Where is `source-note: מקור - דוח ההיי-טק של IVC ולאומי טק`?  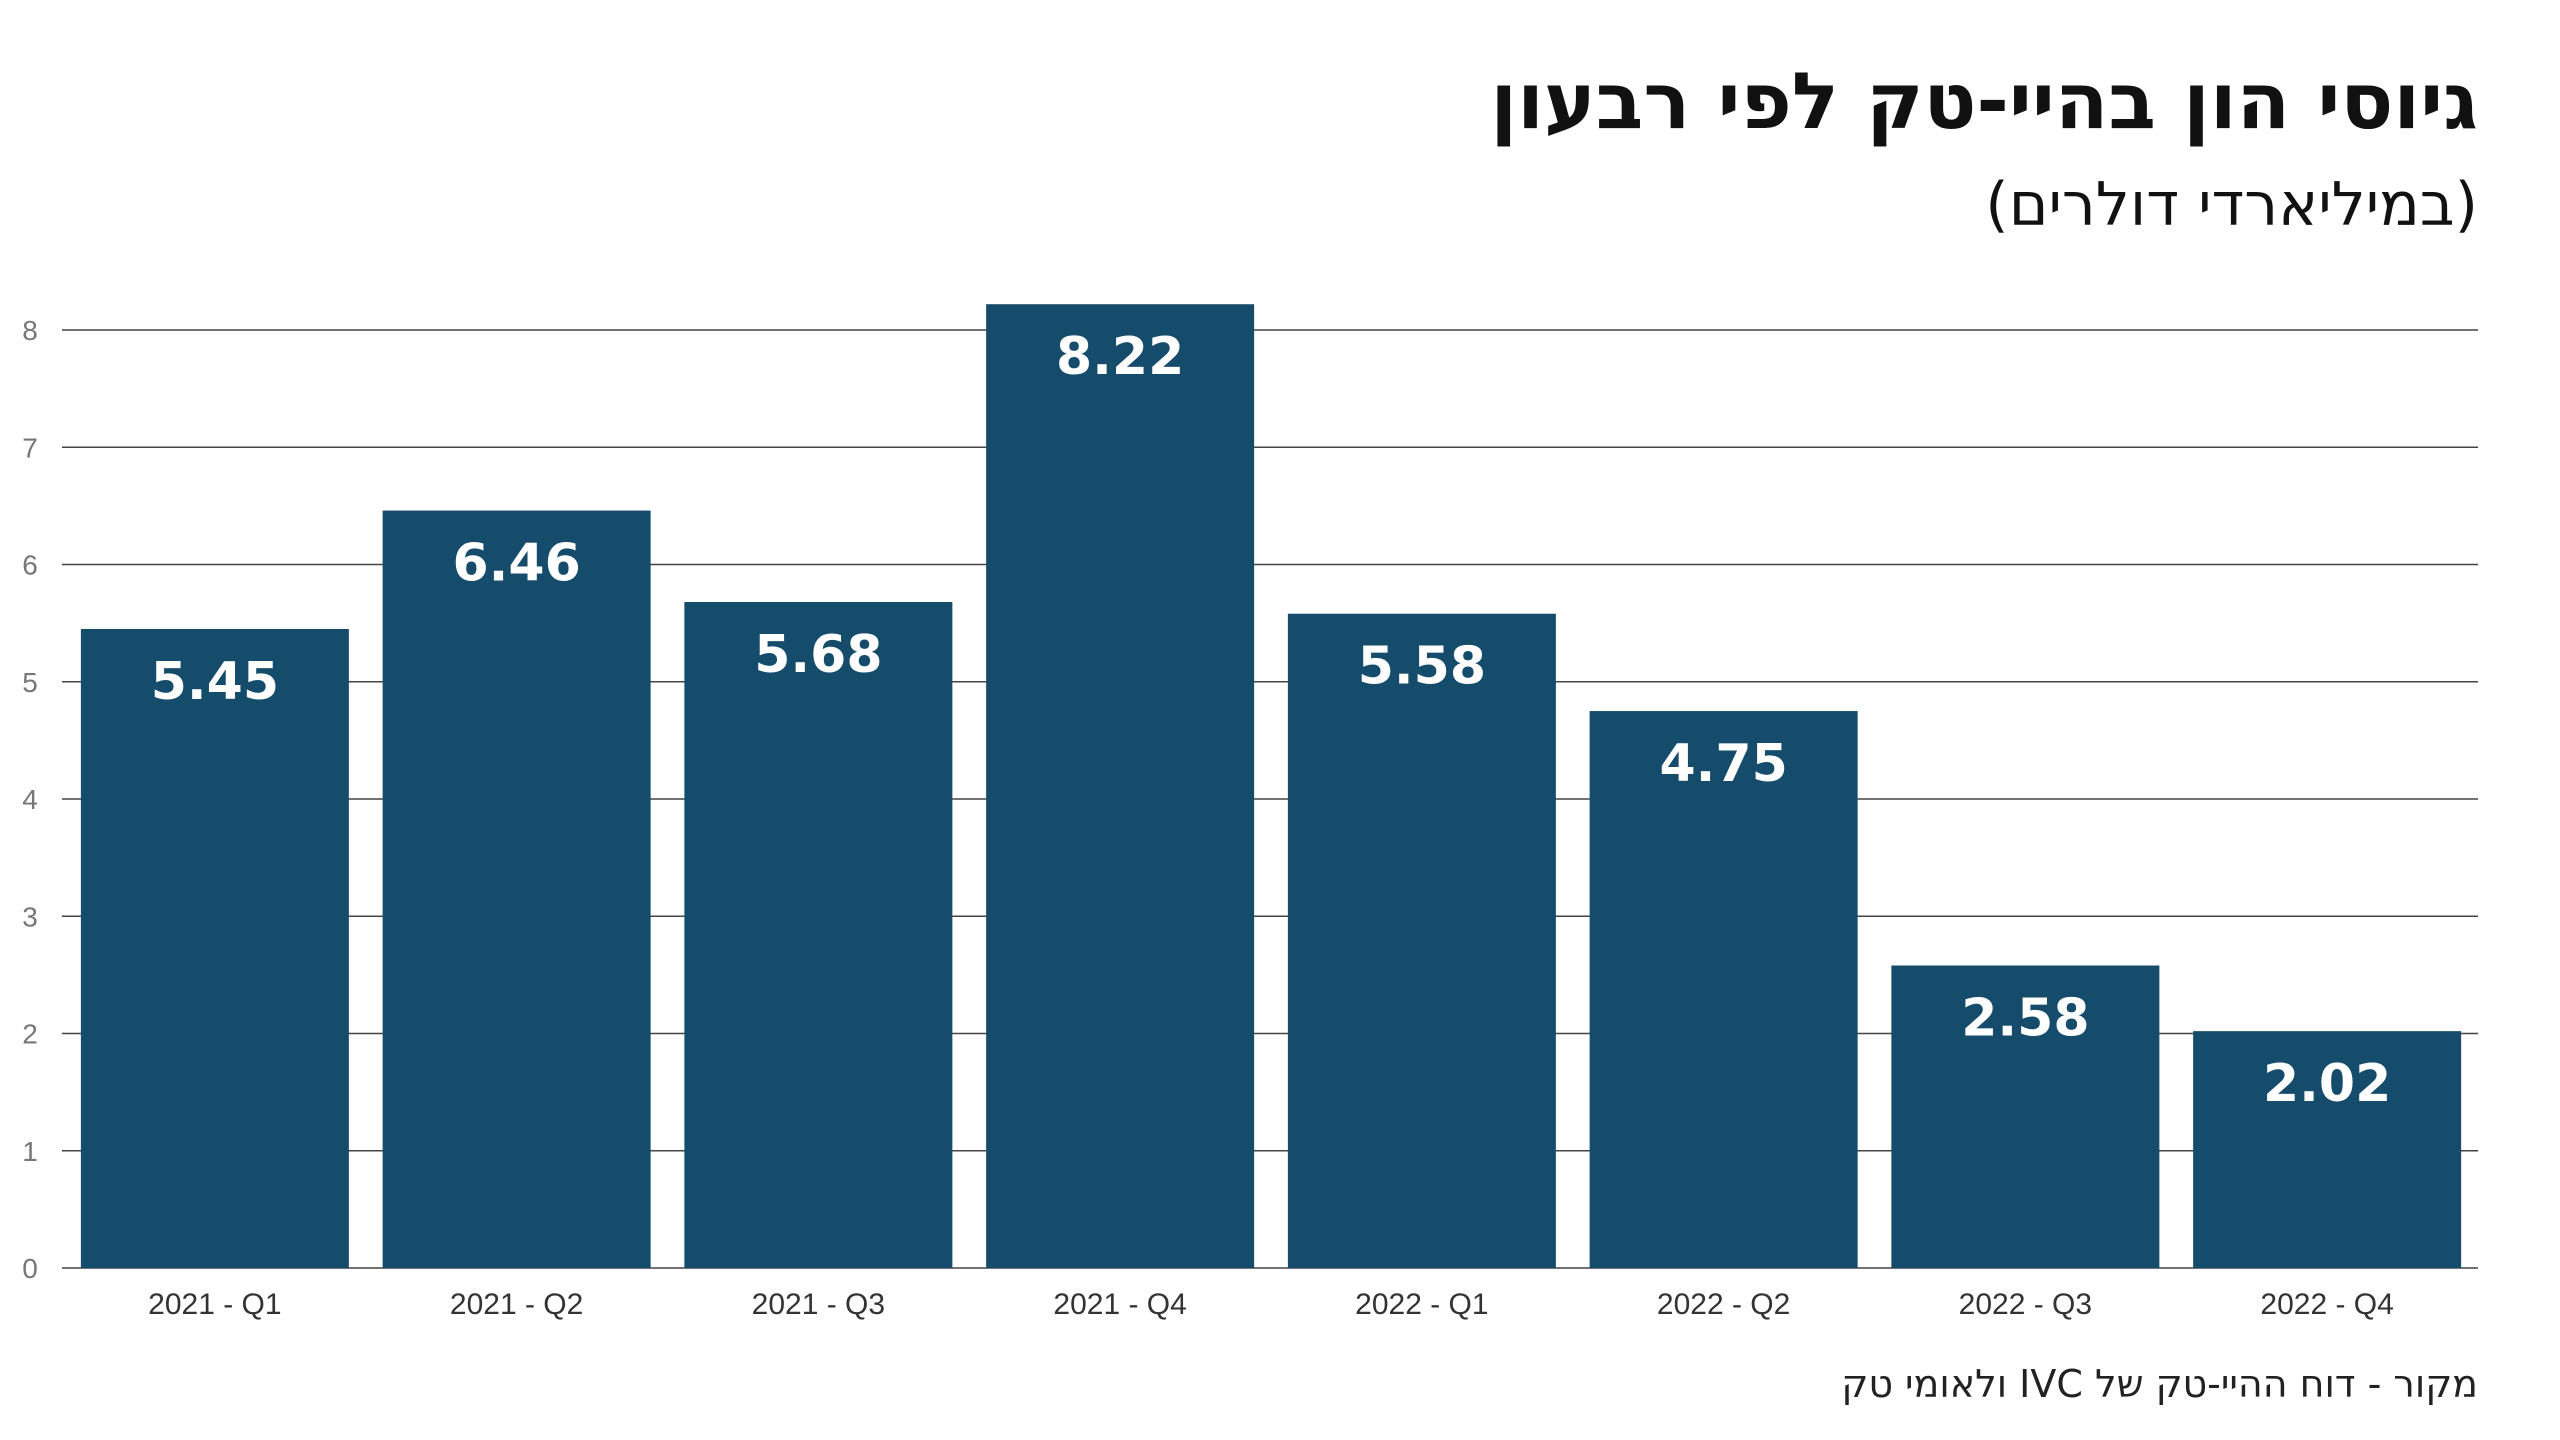 source-note: מקור - דוח ההיי-טק של IVC ולאומי טק is located at coordinates (2159, 1384).